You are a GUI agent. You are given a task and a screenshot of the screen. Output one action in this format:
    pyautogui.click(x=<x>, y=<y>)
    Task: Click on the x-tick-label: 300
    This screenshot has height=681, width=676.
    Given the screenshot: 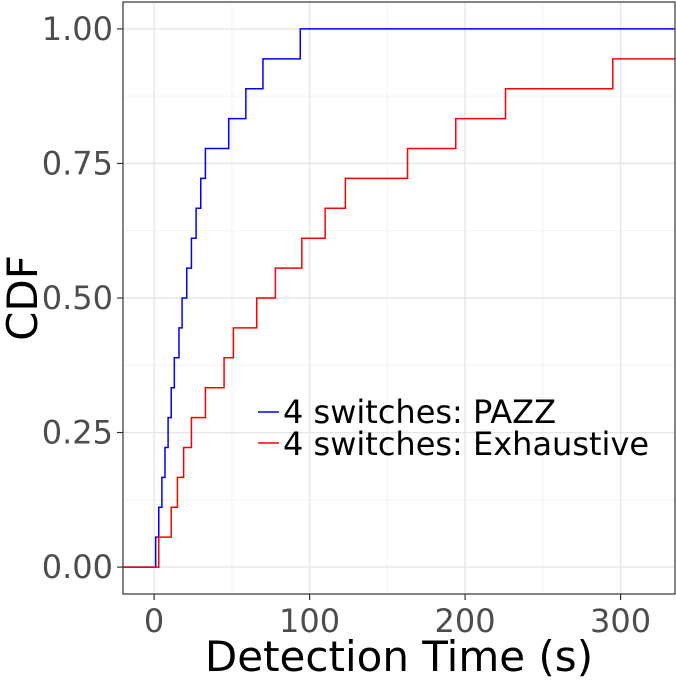 What is the action you would take?
    pyautogui.click(x=620, y=621)
    